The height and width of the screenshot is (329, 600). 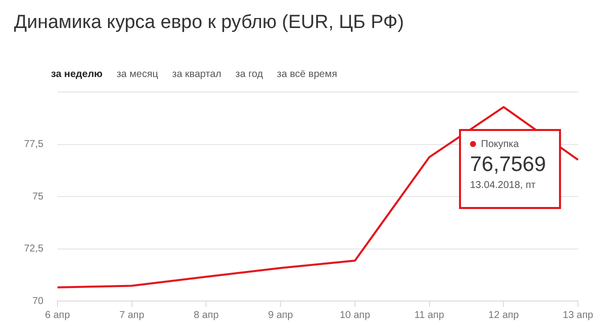 What do you see at coordinates (578, 315) in the screenshot?
I see `x-tick-label: 13 апр` at bounding box center [578, 315].